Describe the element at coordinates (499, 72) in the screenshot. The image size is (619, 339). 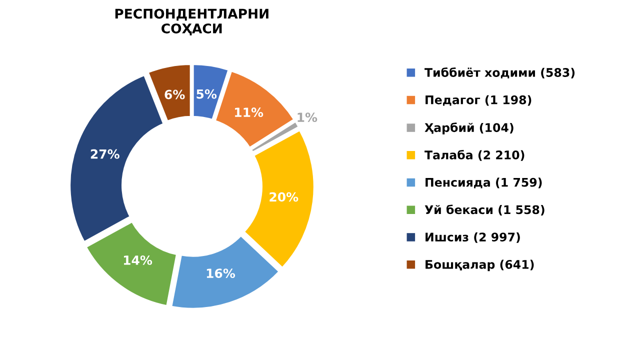
I see `legend-label: Тиббиёт ходими (583)` at that location.